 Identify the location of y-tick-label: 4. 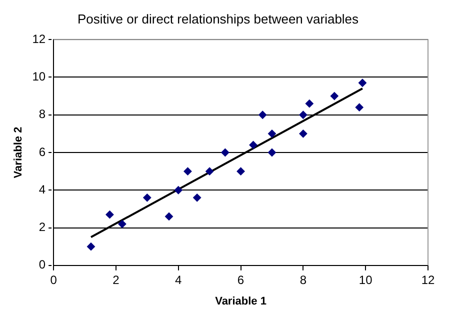
(42, 189).